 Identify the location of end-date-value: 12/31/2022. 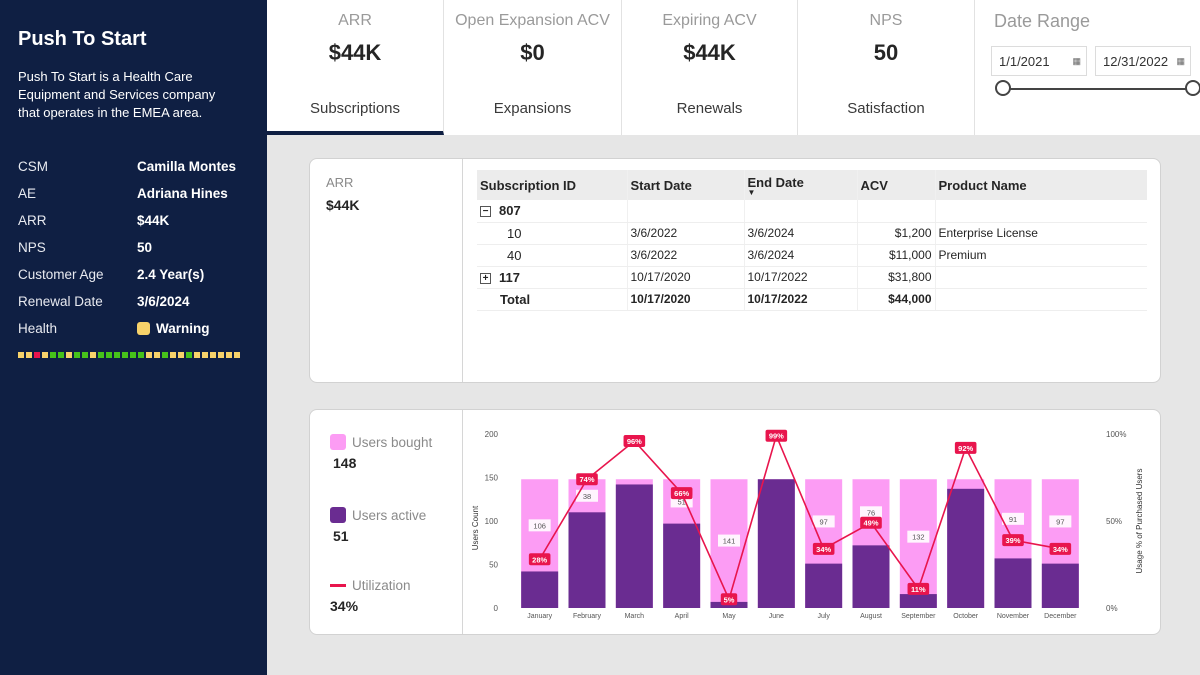
(1136, 61).